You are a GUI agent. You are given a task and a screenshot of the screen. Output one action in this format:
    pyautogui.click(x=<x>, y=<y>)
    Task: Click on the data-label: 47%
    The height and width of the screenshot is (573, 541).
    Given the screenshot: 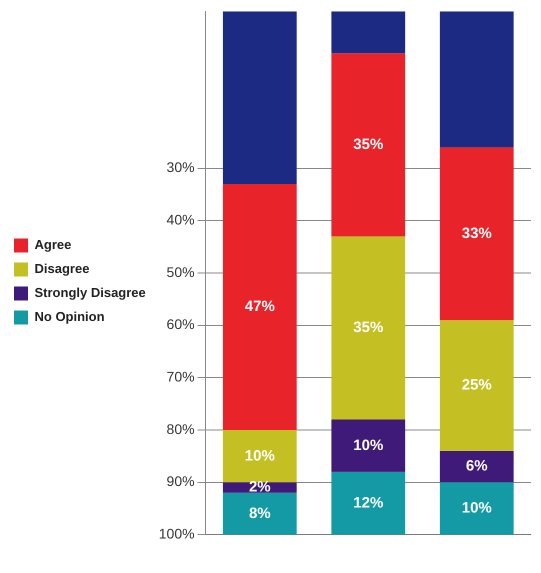 What is the action you would take?
    pyautogui.click(x=259, y=307)
    